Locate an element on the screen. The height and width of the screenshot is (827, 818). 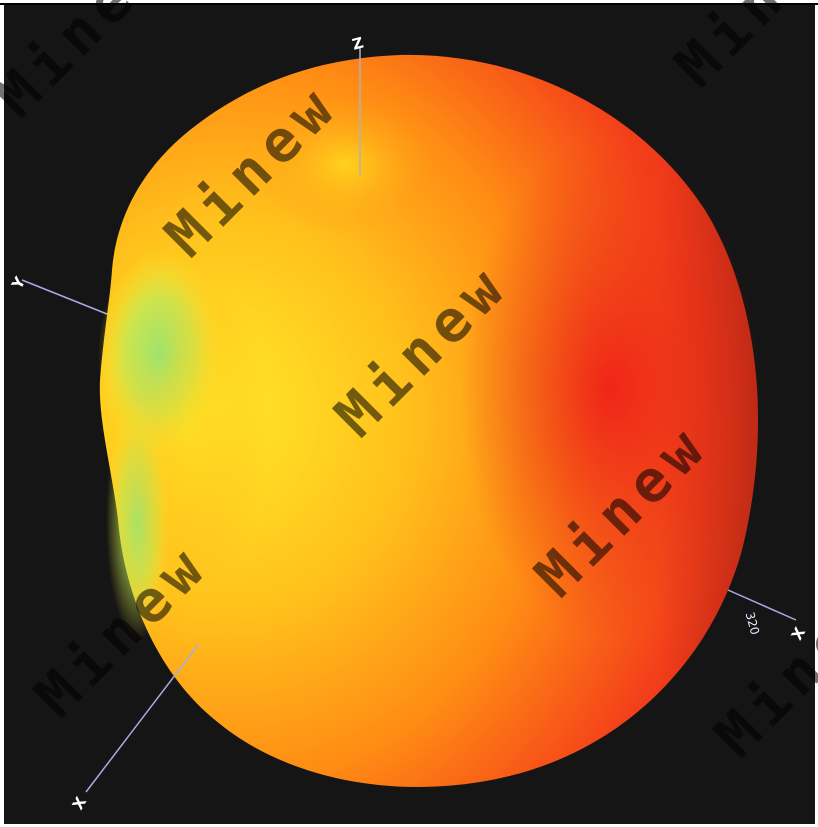
z-axis-label: Z is located at coordinates (357, 43).